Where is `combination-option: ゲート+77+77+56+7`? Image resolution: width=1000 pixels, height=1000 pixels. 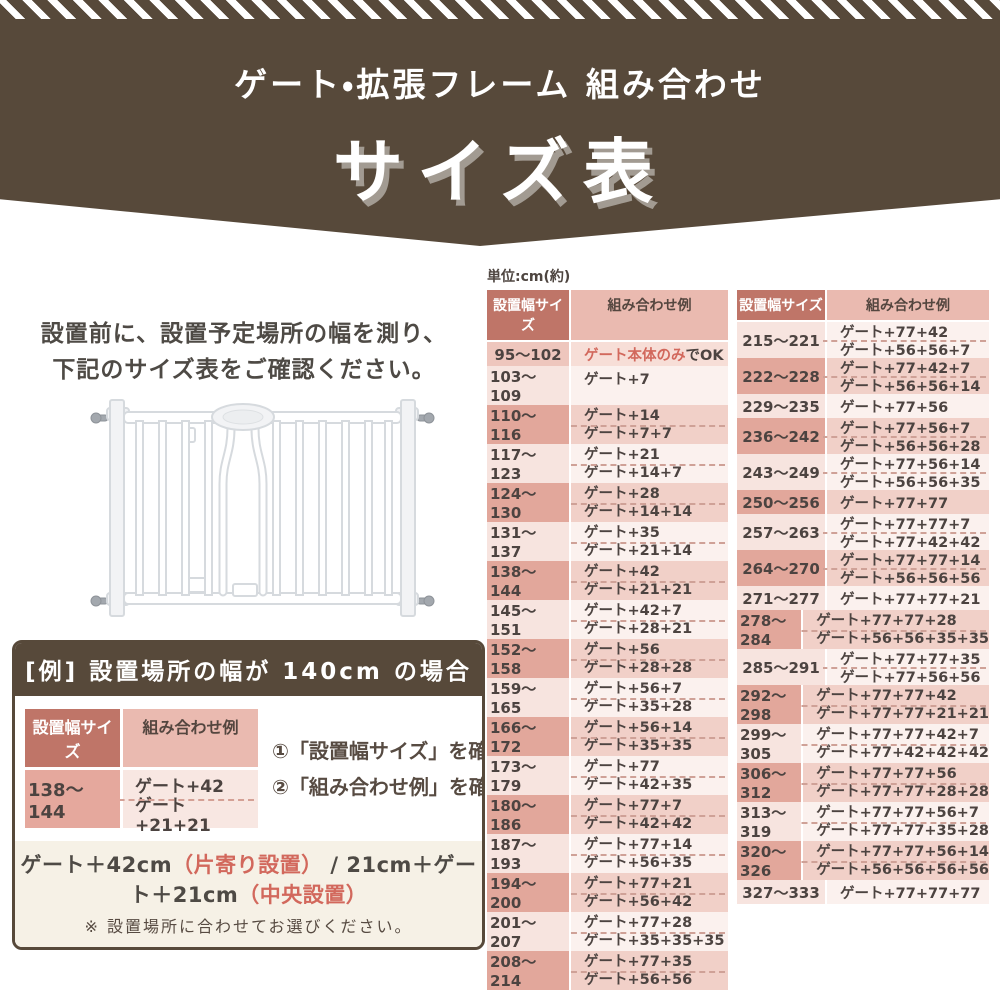 combination-option: ゲート+77+77+56+7 is located at coordinates (897, 812).